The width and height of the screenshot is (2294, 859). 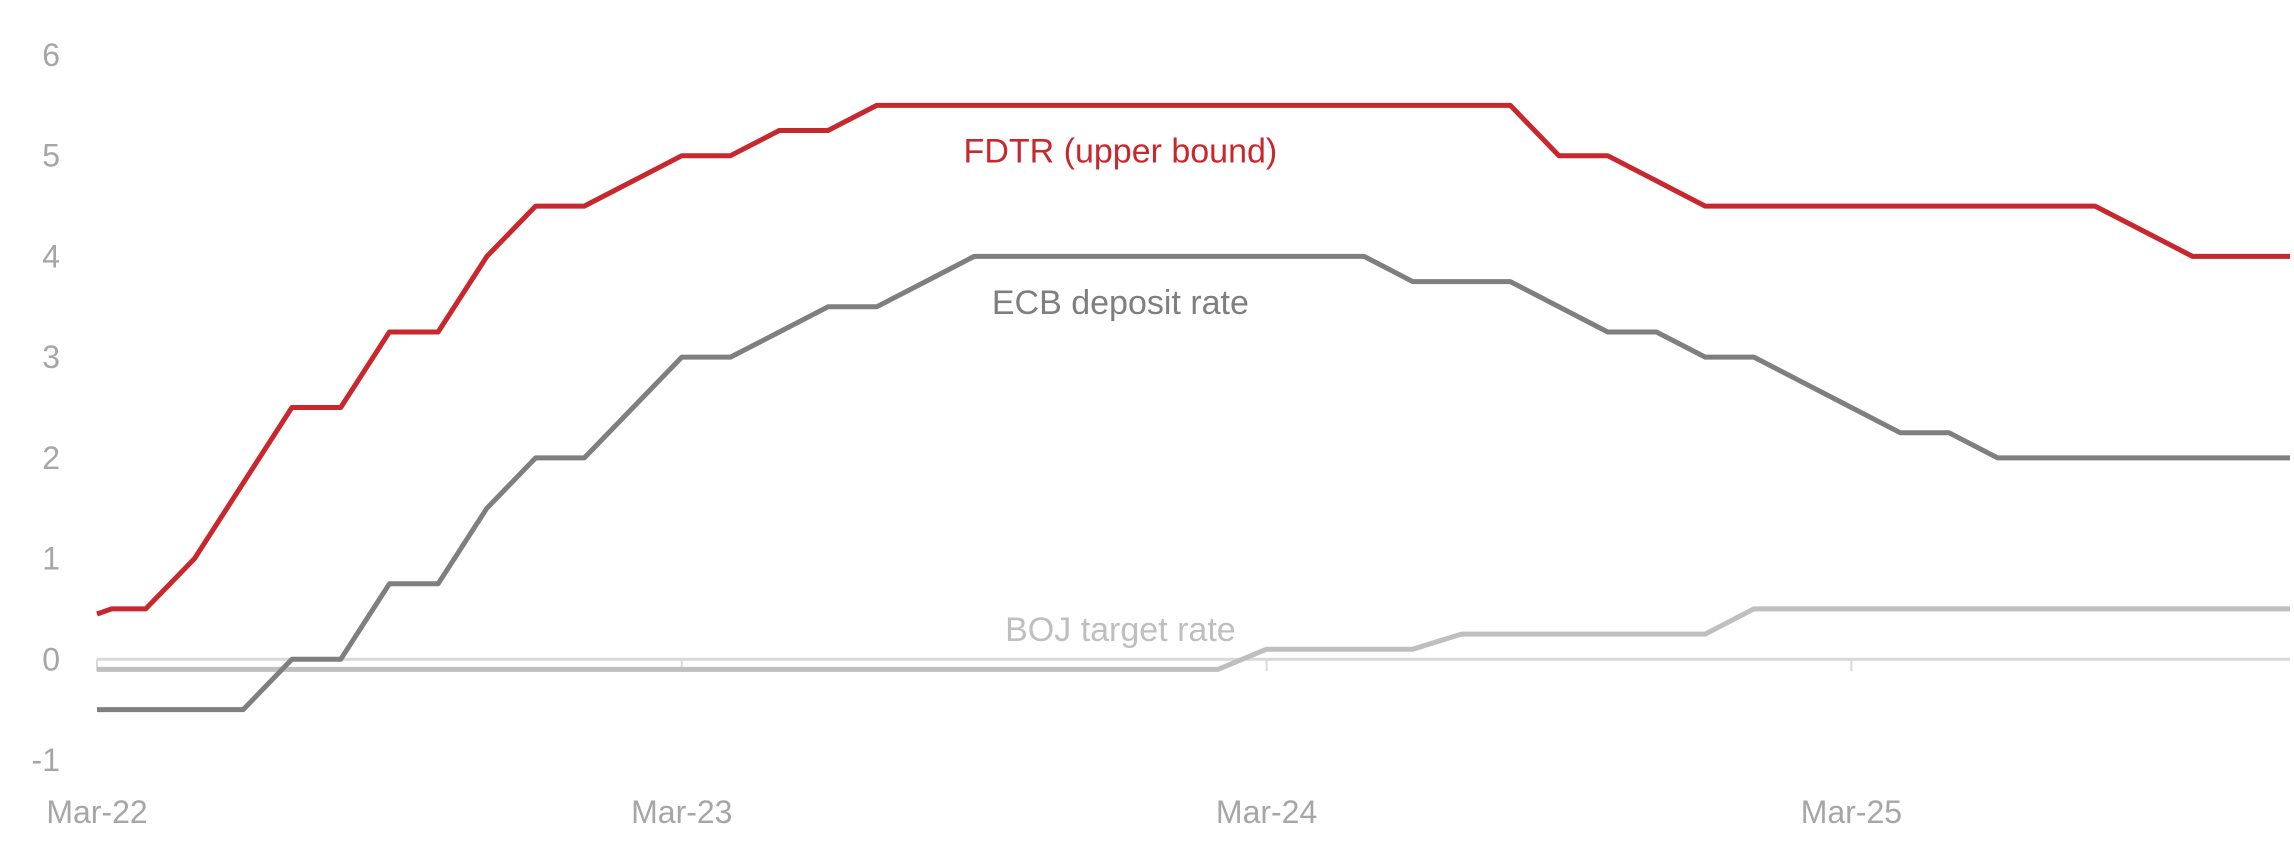 What do you see at coordinates (51, 55) in the screenshot?
I see `y-tick-label: 6` at bounding box center [51, 55].